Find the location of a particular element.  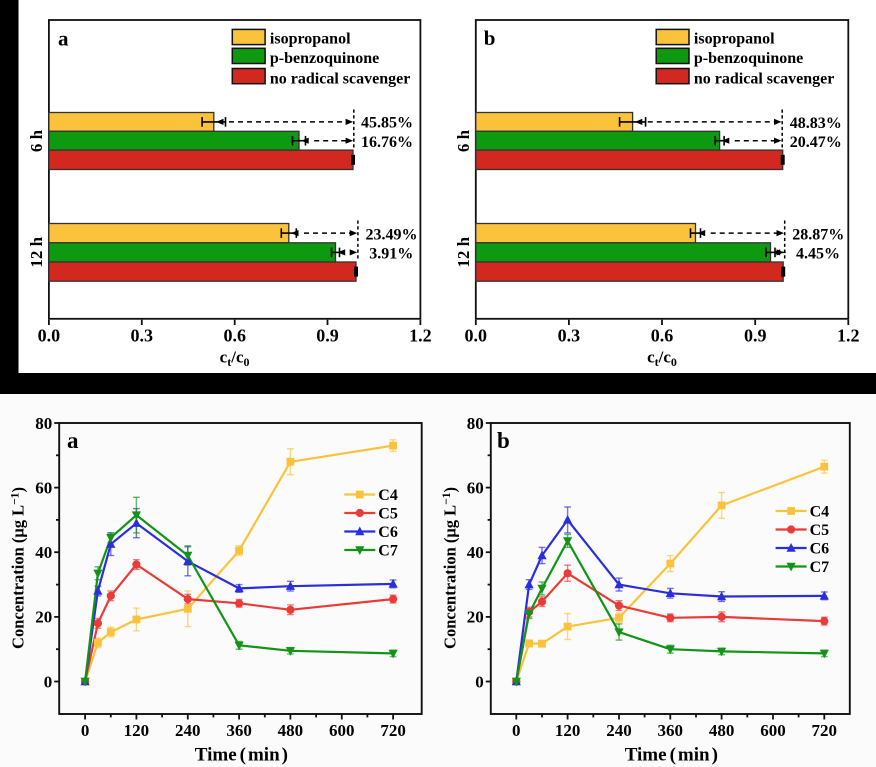

svg-text: 4.45% is located at coordinates (818, 253).